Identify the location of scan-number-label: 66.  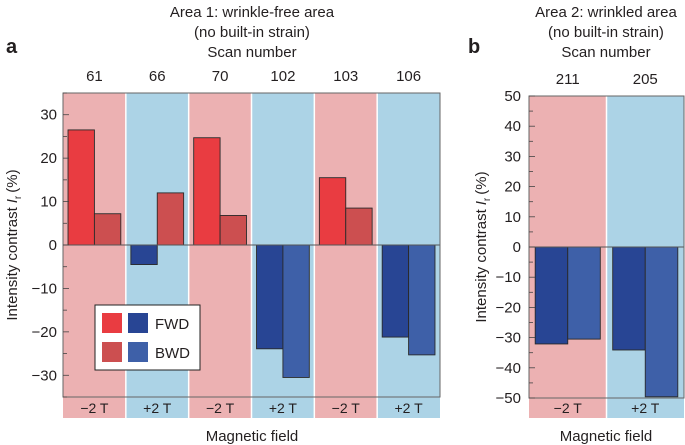
(157, 76).